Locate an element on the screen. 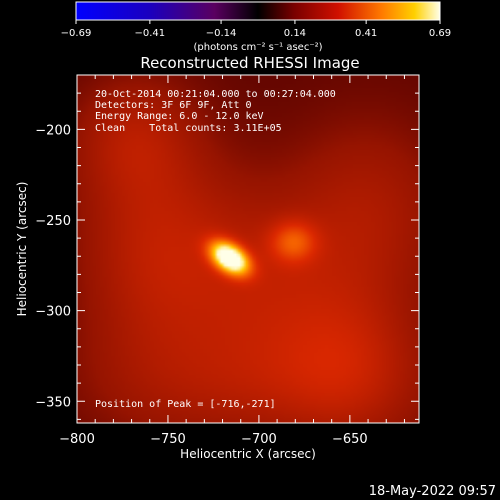  x-tick-label: −700 is located at coordinates (259, 439).